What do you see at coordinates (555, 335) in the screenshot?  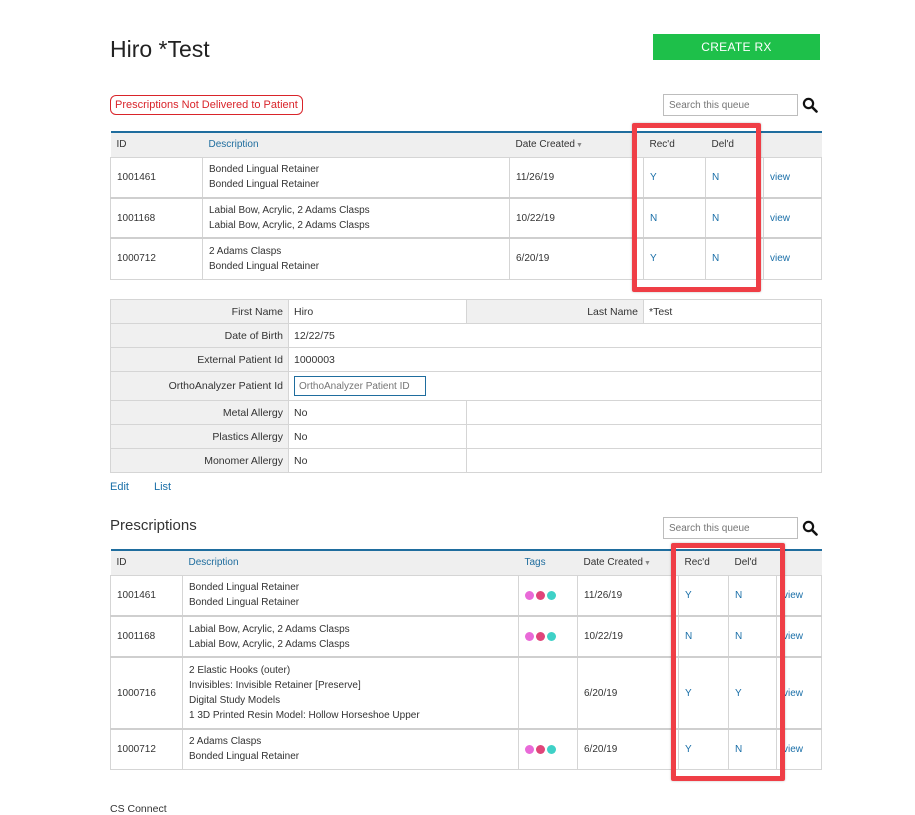 I see `dob-value: 12/22/75` at bounding box center [555, 335].